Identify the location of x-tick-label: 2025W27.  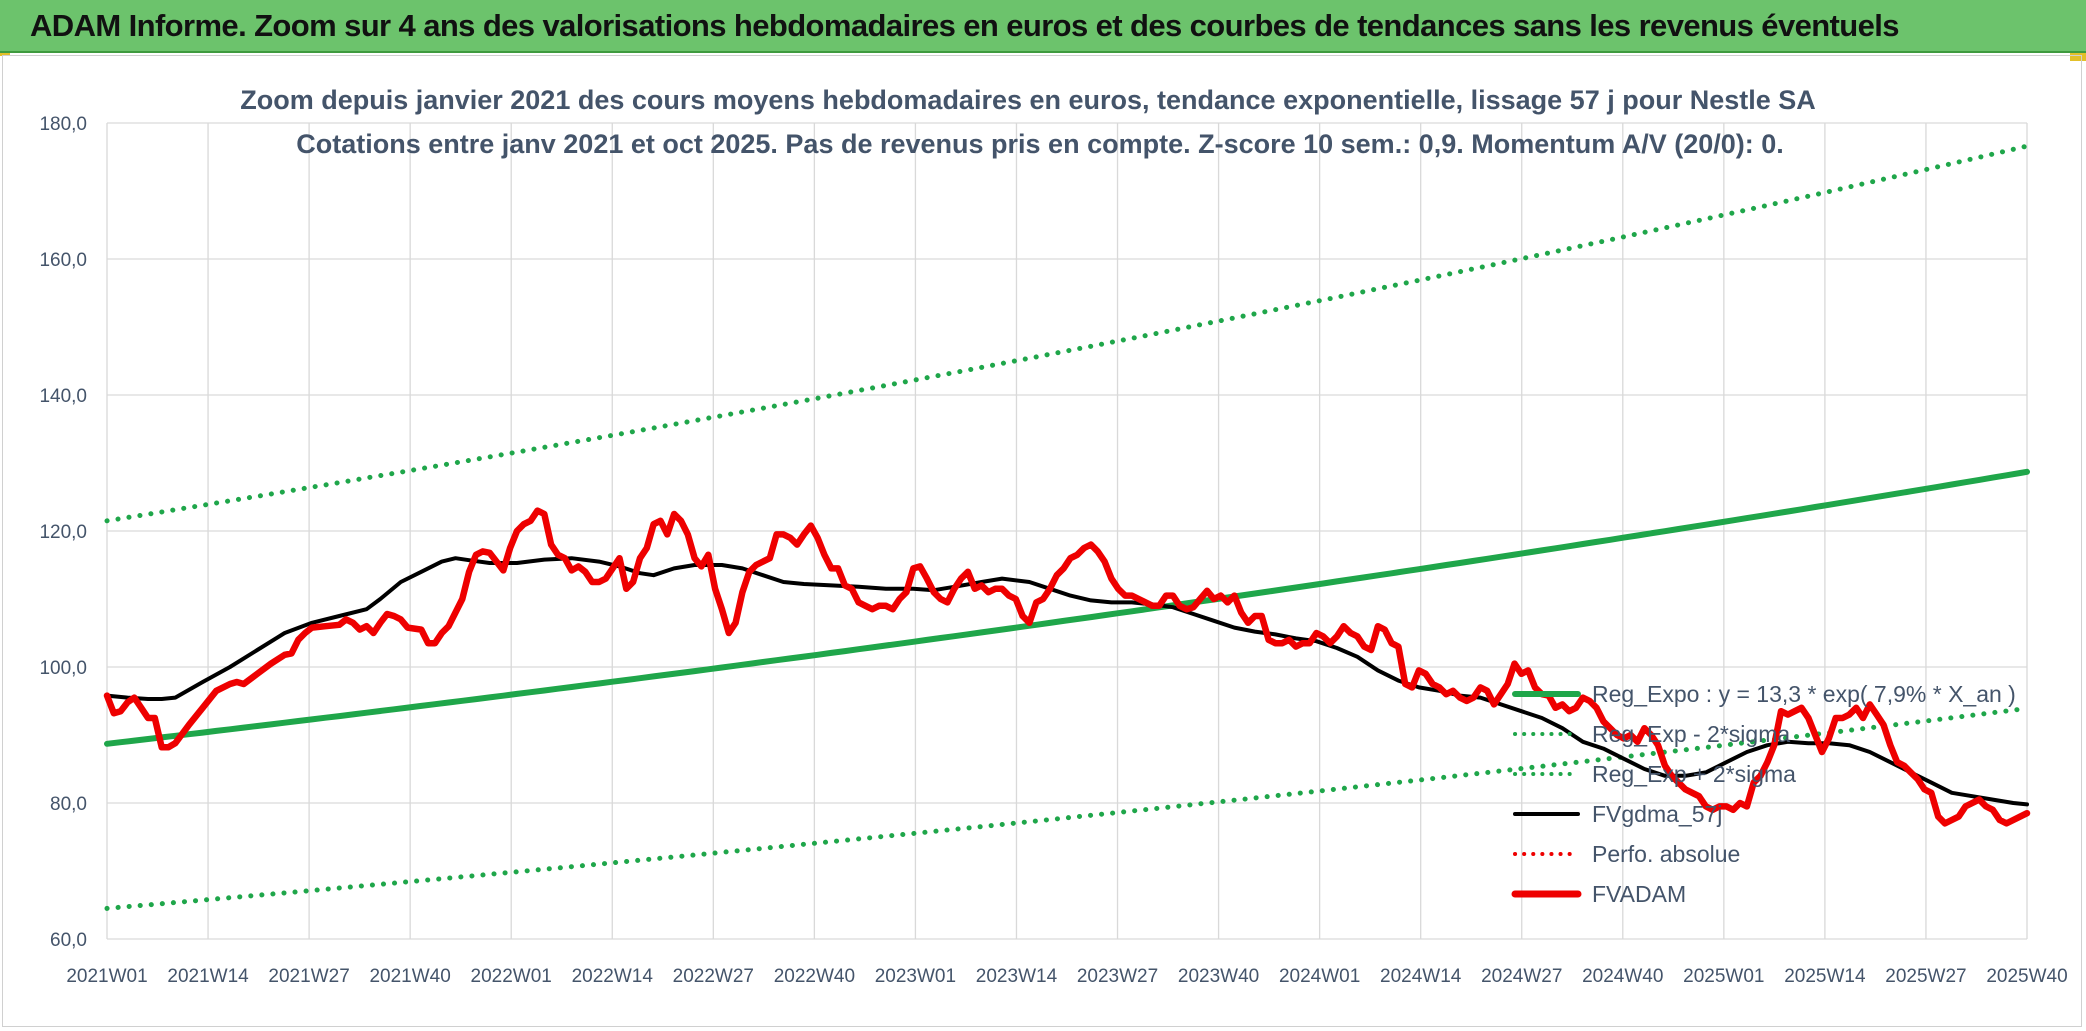
(1925, 976).